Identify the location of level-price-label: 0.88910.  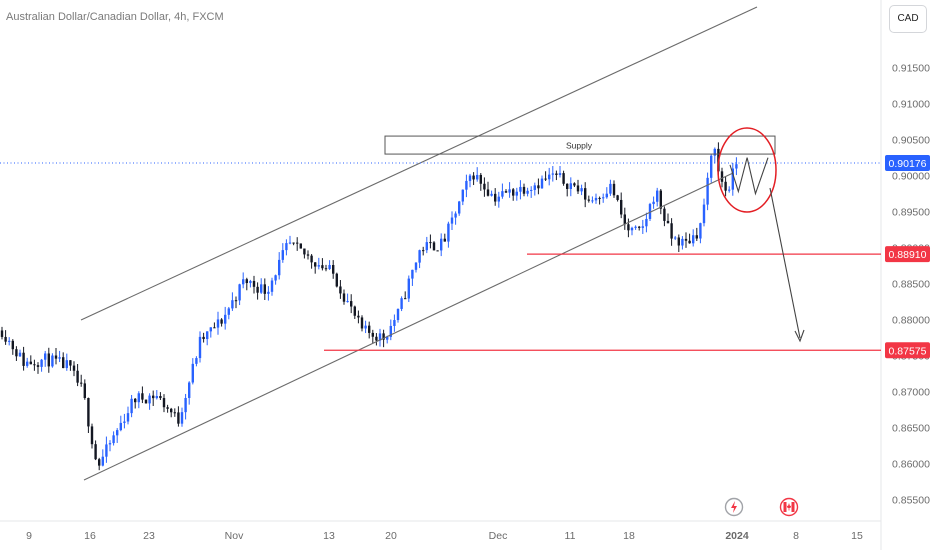
(908, 255).